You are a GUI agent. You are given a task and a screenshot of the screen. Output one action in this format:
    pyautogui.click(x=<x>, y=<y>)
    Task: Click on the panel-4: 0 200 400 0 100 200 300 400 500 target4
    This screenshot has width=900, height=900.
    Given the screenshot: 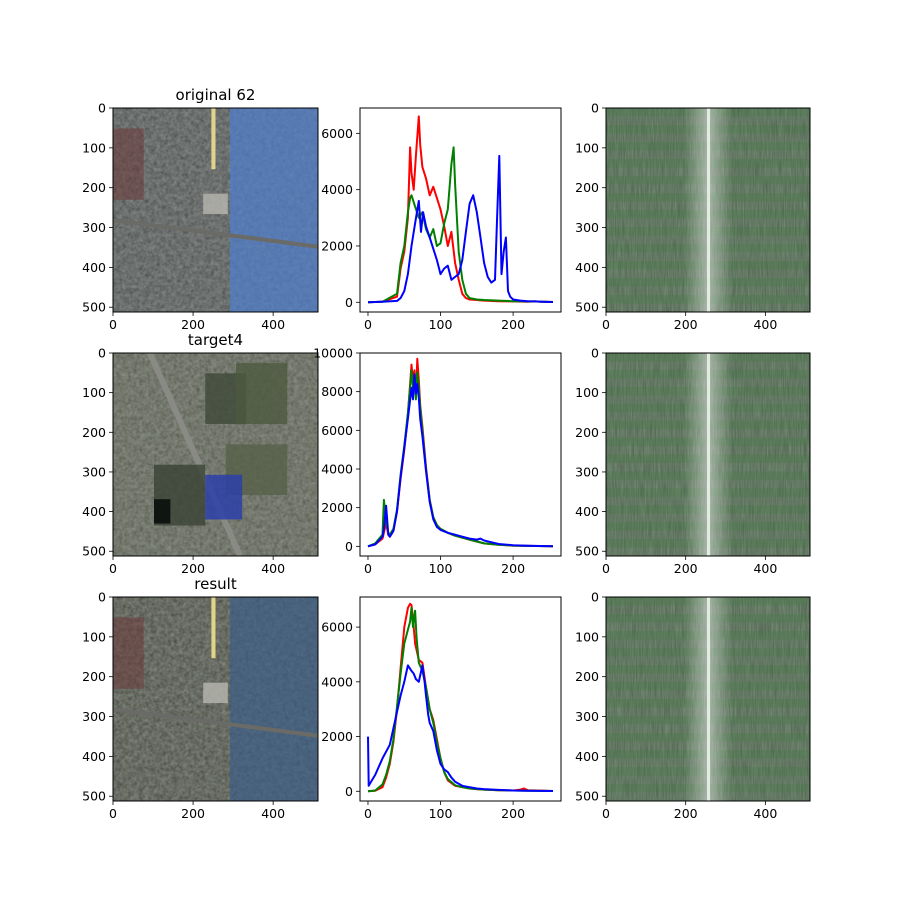 What is the action you would take?
    pyautogui.click(x=200, y=453)
    